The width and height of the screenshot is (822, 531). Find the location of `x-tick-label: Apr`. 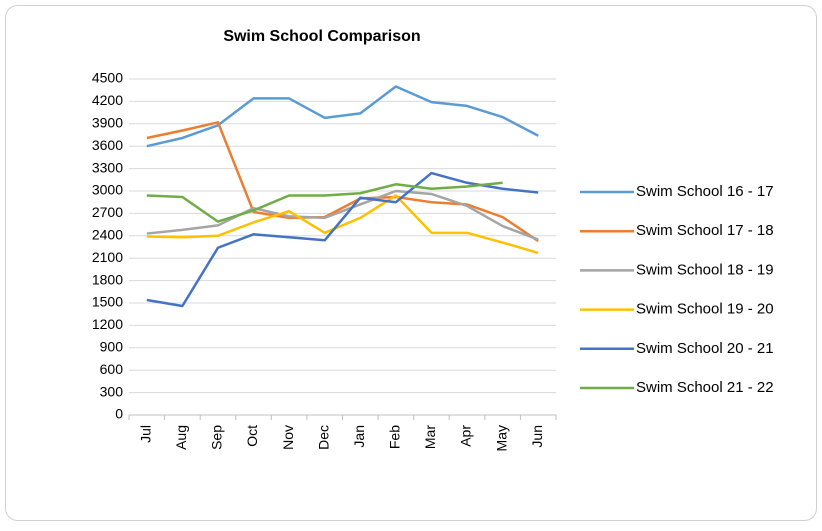

x-tick-label: Apr is located at coordinates (466, 436).